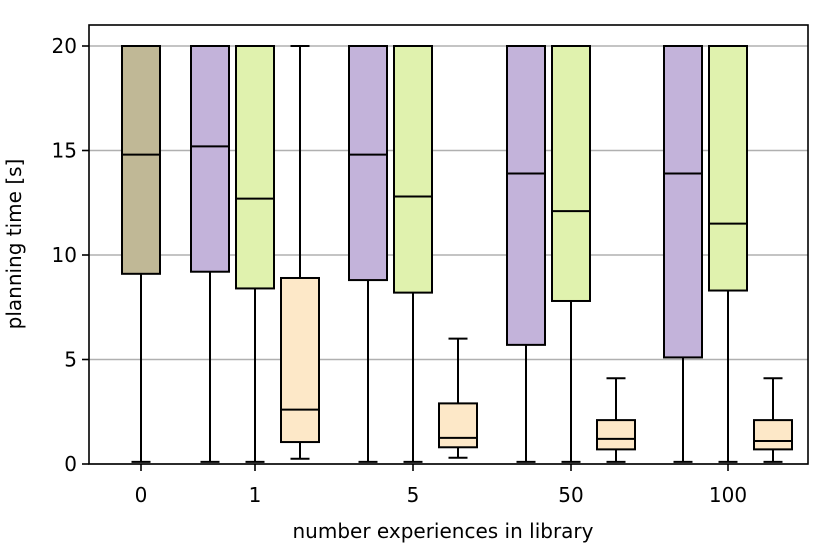 This screenshot has width=830, height=546. I want to click on x-tick-label: 0, so click(141, 495).